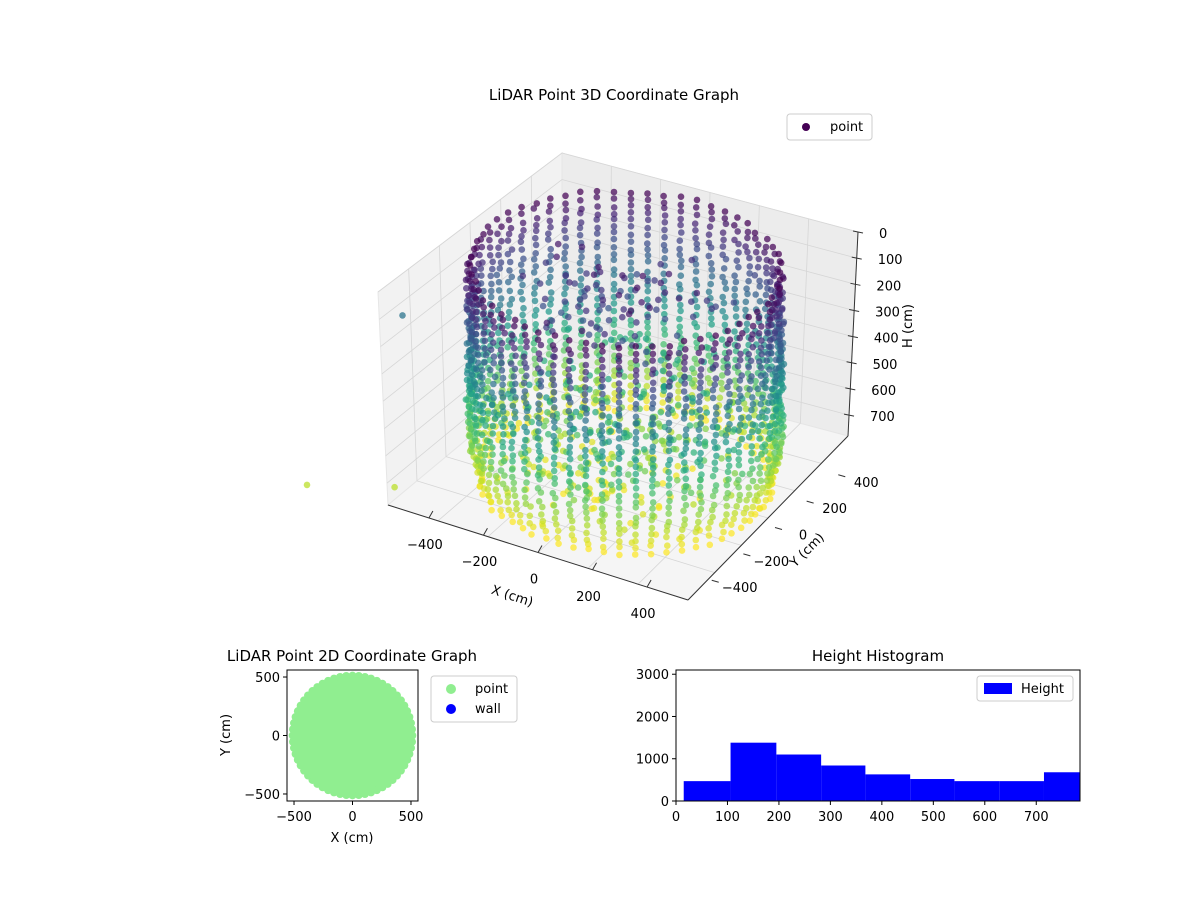 The image size is (1200, 900). What do you see at coordinates (878, 656) in the screenshot?
I see `histogram-title: Height Histogram` at bounding box center [878, 656].